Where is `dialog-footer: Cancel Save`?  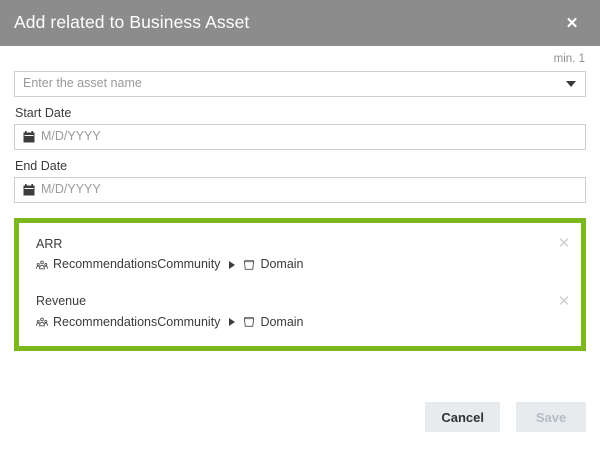 dialog-footer: Cancel Save is located at coordinates (300, 426).